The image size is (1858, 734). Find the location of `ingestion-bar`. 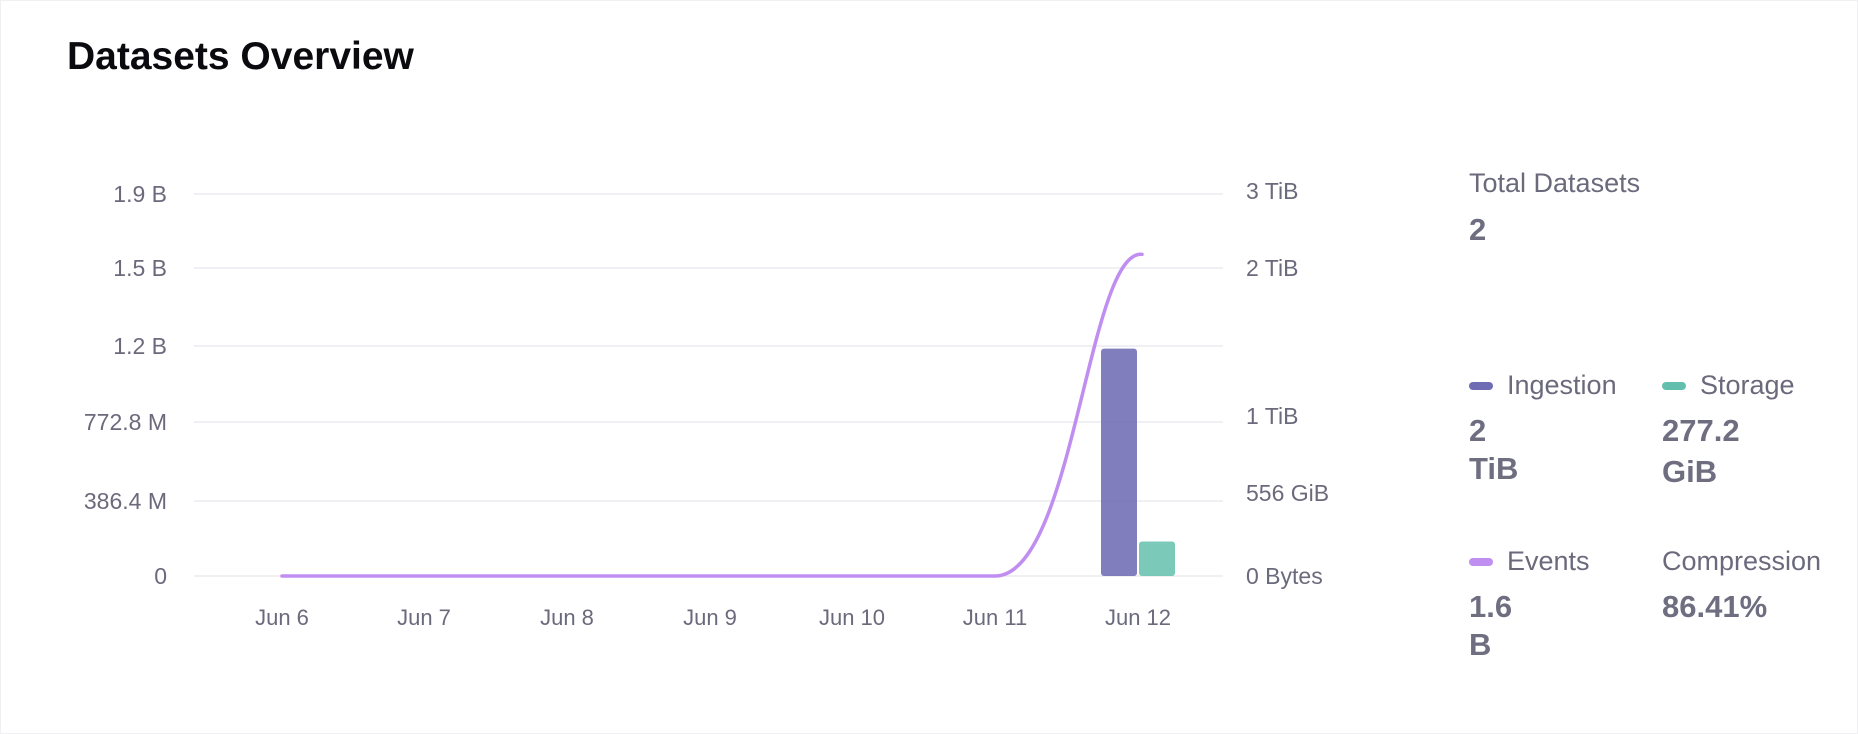

ingestion-bar is located at coordinates (1119, 462).